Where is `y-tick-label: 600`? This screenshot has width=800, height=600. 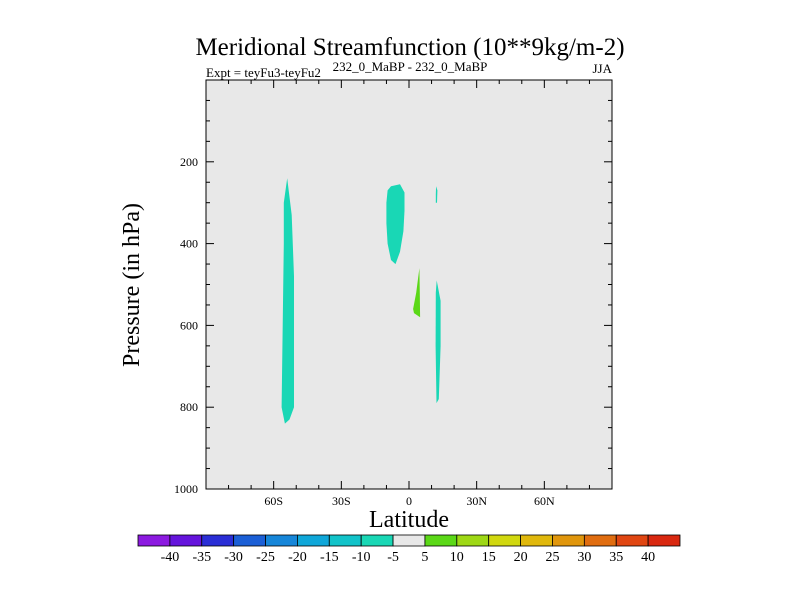
y-tick-label: 600 is located at coordinates (189, 325).